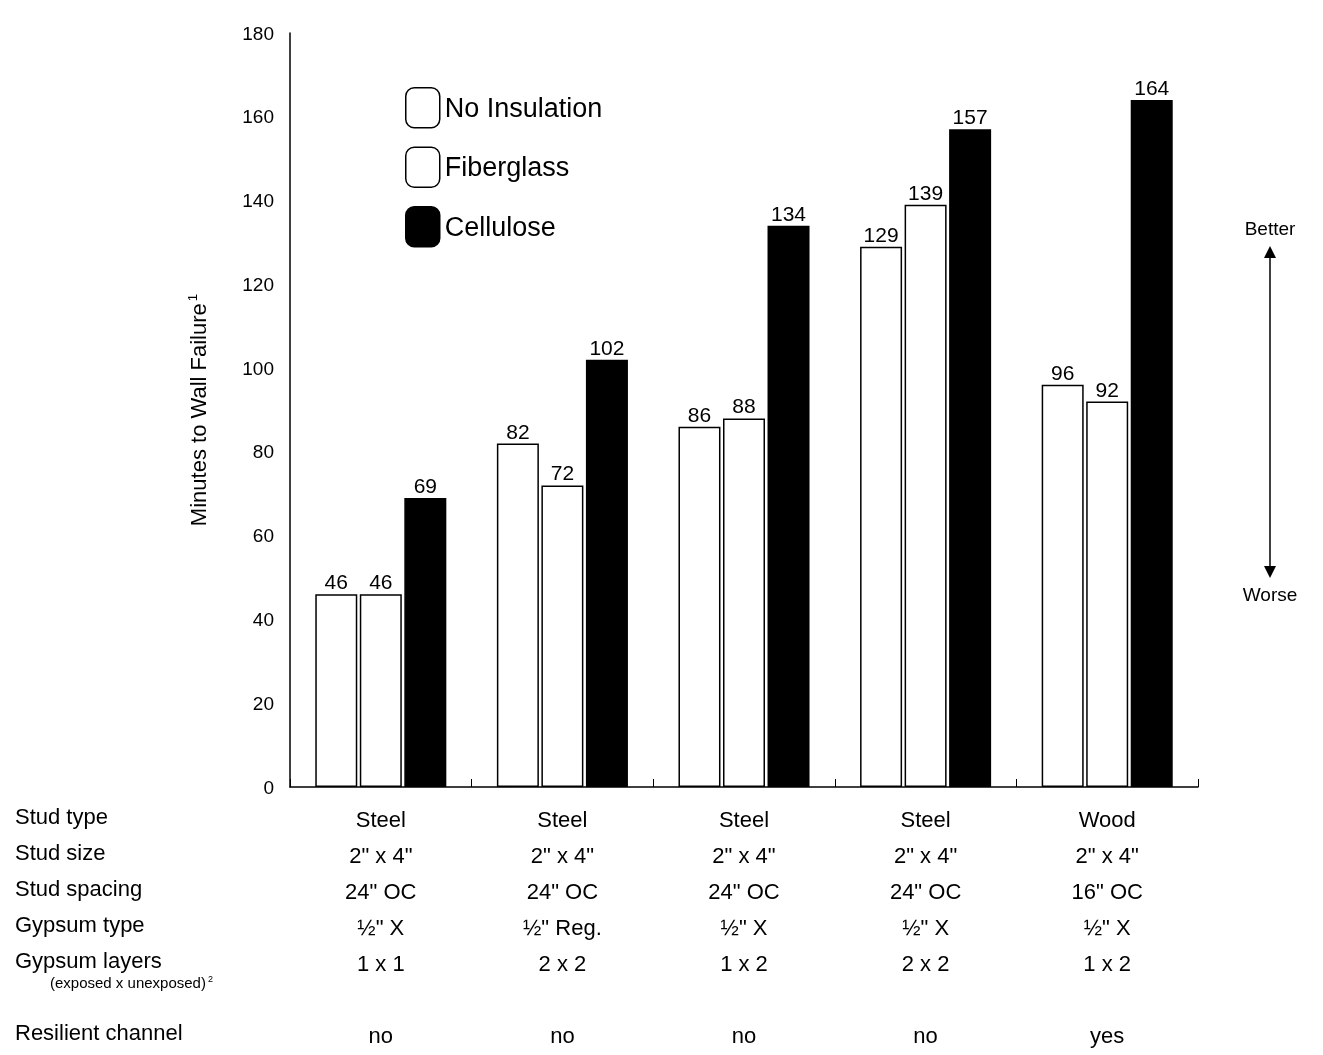 The image size is (1323, 1055). I want to click on text: Worse, so click(1270, 594).